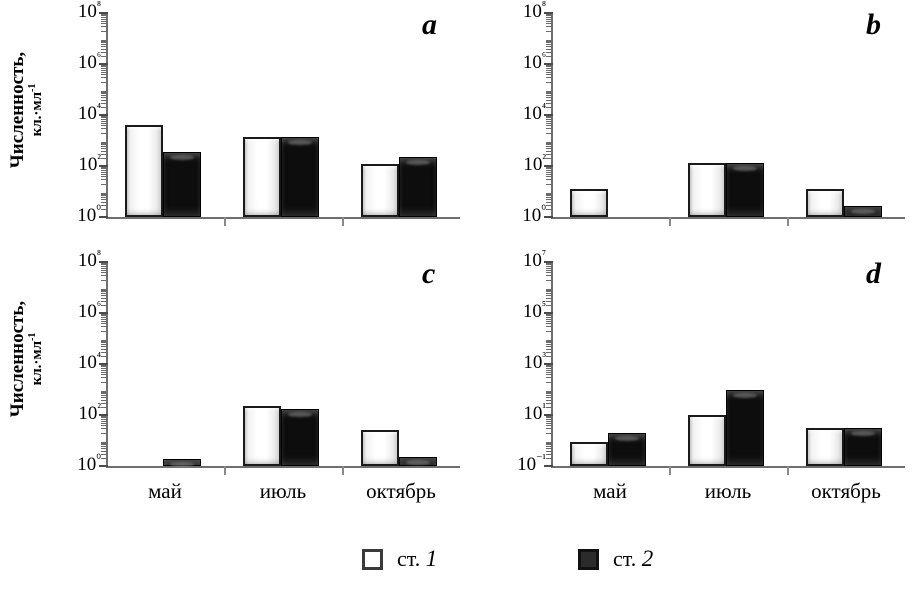 Image resolution: width=915 pixels, height=591 pixels. What do you see at coordinates (89, 412) in the screenshot?
I see `y-tick-label-c-1: 10²` at bounding box center [89, 412].